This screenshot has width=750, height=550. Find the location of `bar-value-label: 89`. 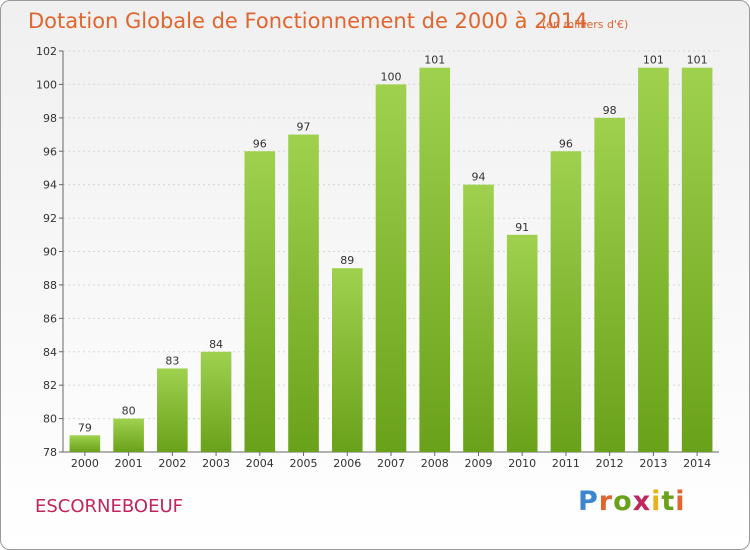

bar-value-label: 89 is located at coordinates (347, 260).